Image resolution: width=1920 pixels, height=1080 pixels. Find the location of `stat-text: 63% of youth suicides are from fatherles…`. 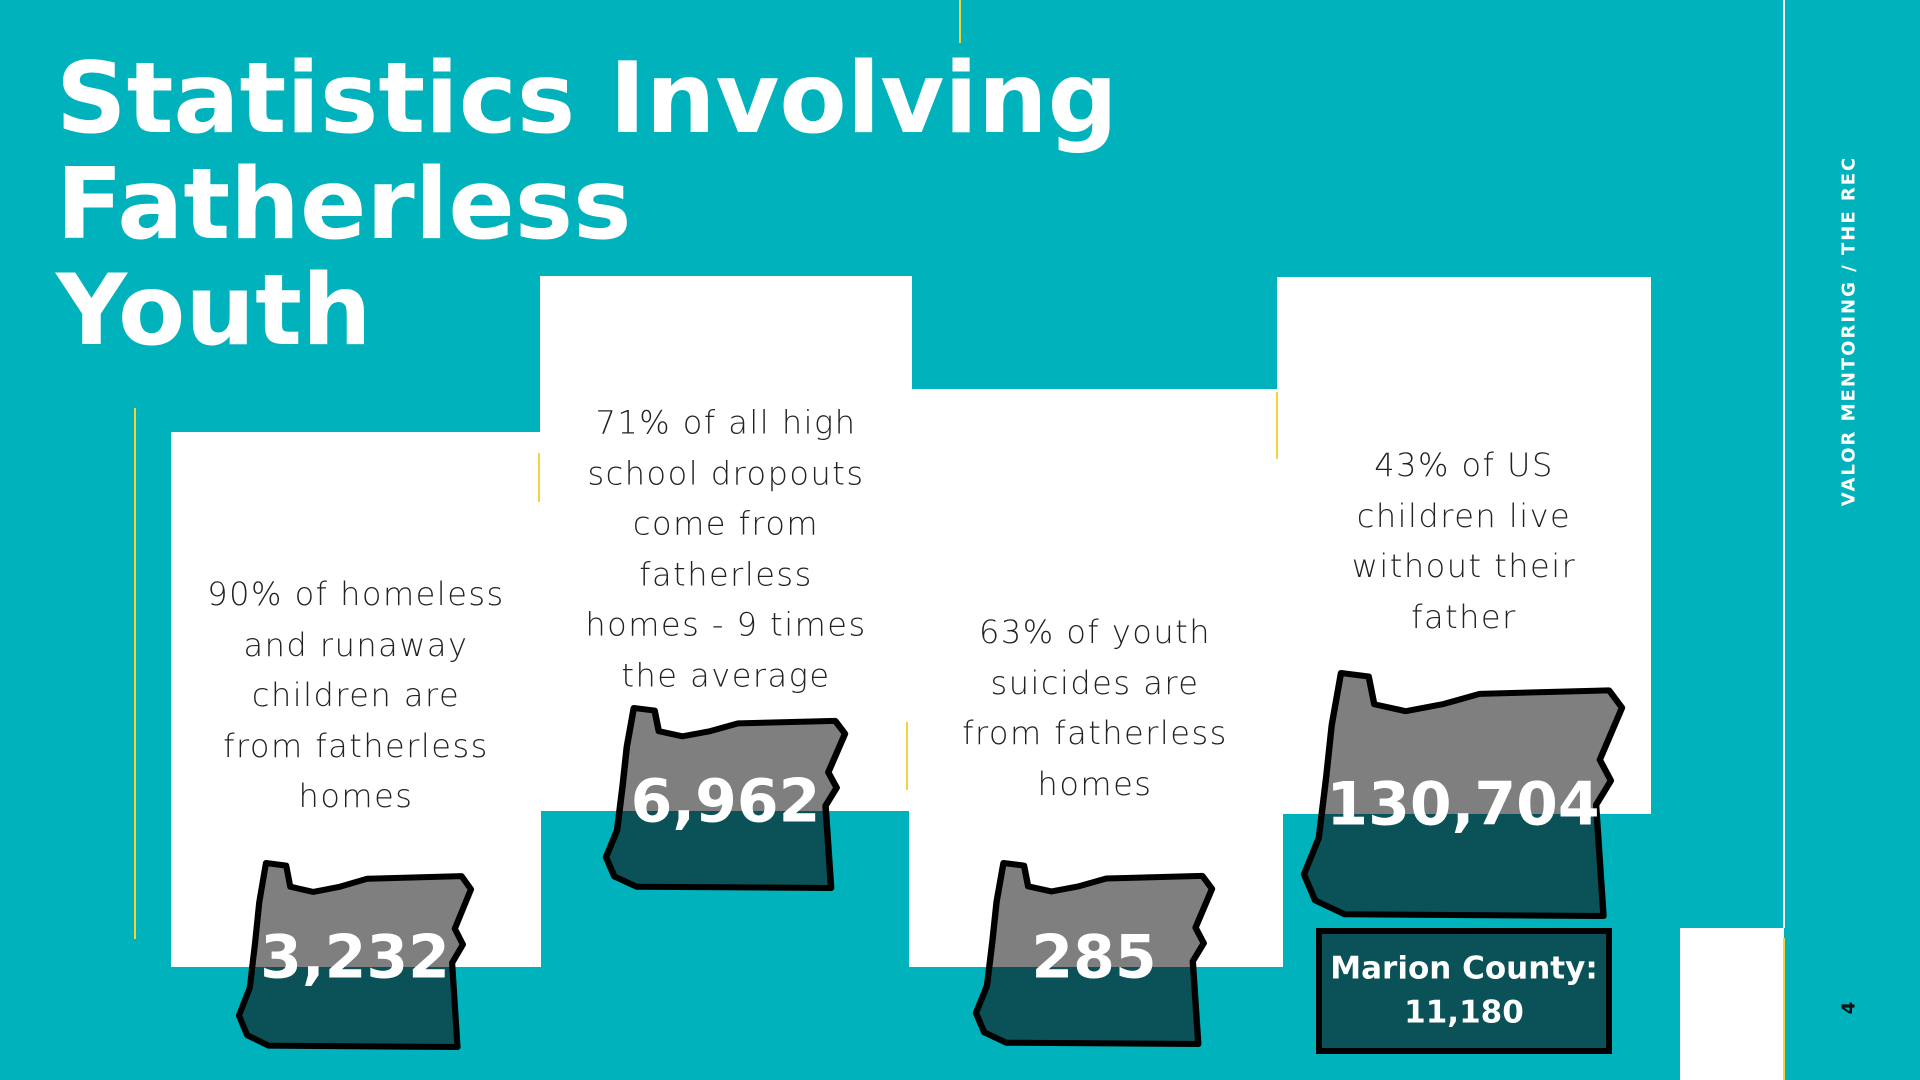

stat-text: 63% of youth suicides are from fatherles… is located at coordinates (1095, 708).